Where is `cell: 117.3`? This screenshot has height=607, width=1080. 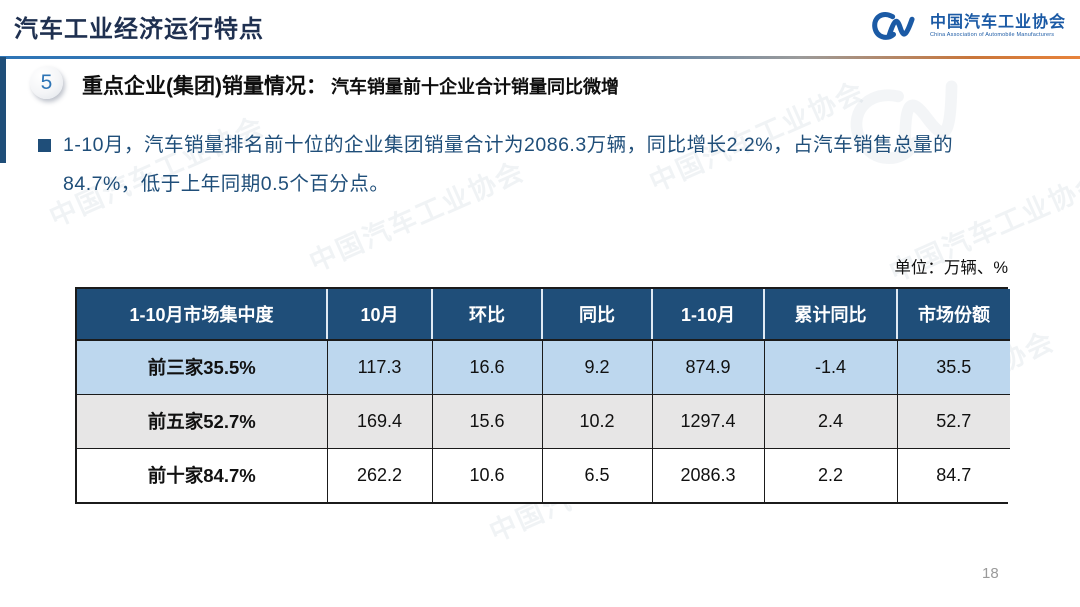
cell: 117.3 is located at coordinates (379, 367).